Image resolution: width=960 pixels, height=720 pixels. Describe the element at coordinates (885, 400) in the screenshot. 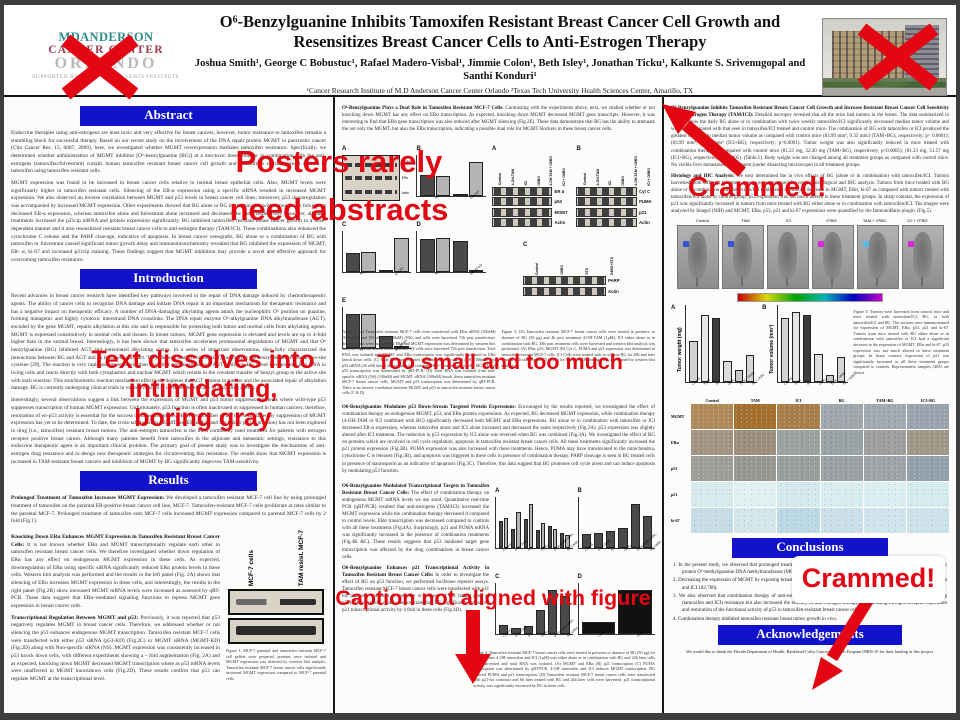

I see `ihc-column-label: TAM+BG` at that location.